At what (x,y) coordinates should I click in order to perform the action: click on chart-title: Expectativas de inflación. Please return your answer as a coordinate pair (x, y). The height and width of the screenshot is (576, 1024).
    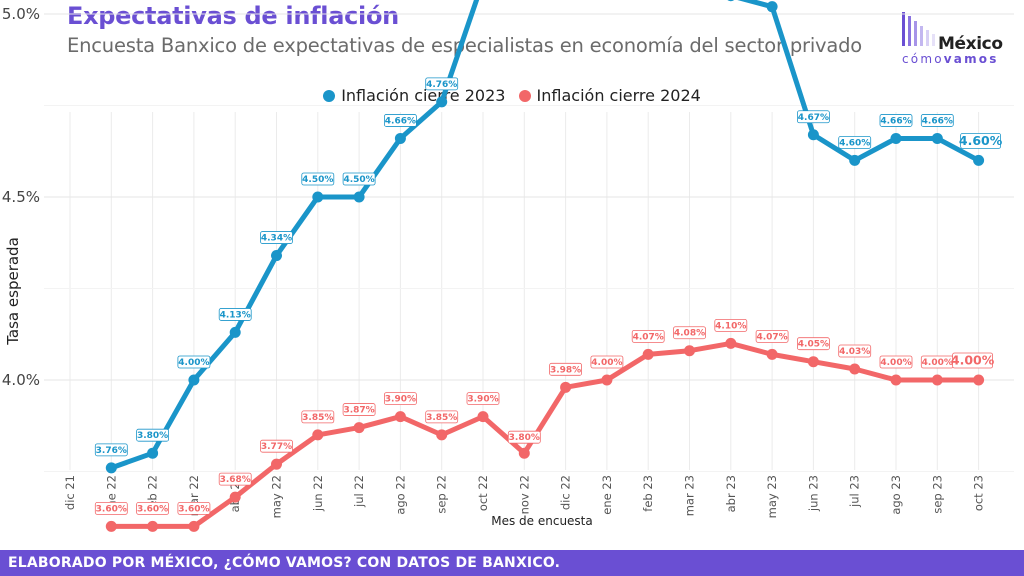
    Looking at the image, I should click on (233, 16).